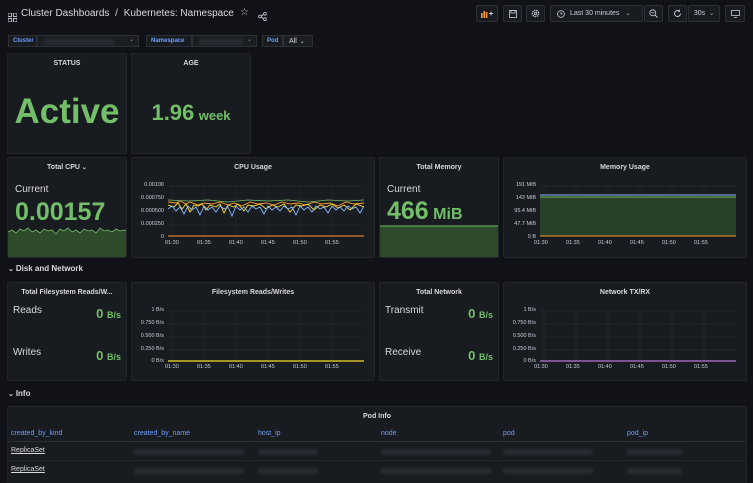 Image resolution: width=753 pixels, height=483 pixels. What do you see at coordinates (152, 349) in the screenshot?
I see `fs-y-tick: 0.250 B/s` at bounding box center [152, 349].